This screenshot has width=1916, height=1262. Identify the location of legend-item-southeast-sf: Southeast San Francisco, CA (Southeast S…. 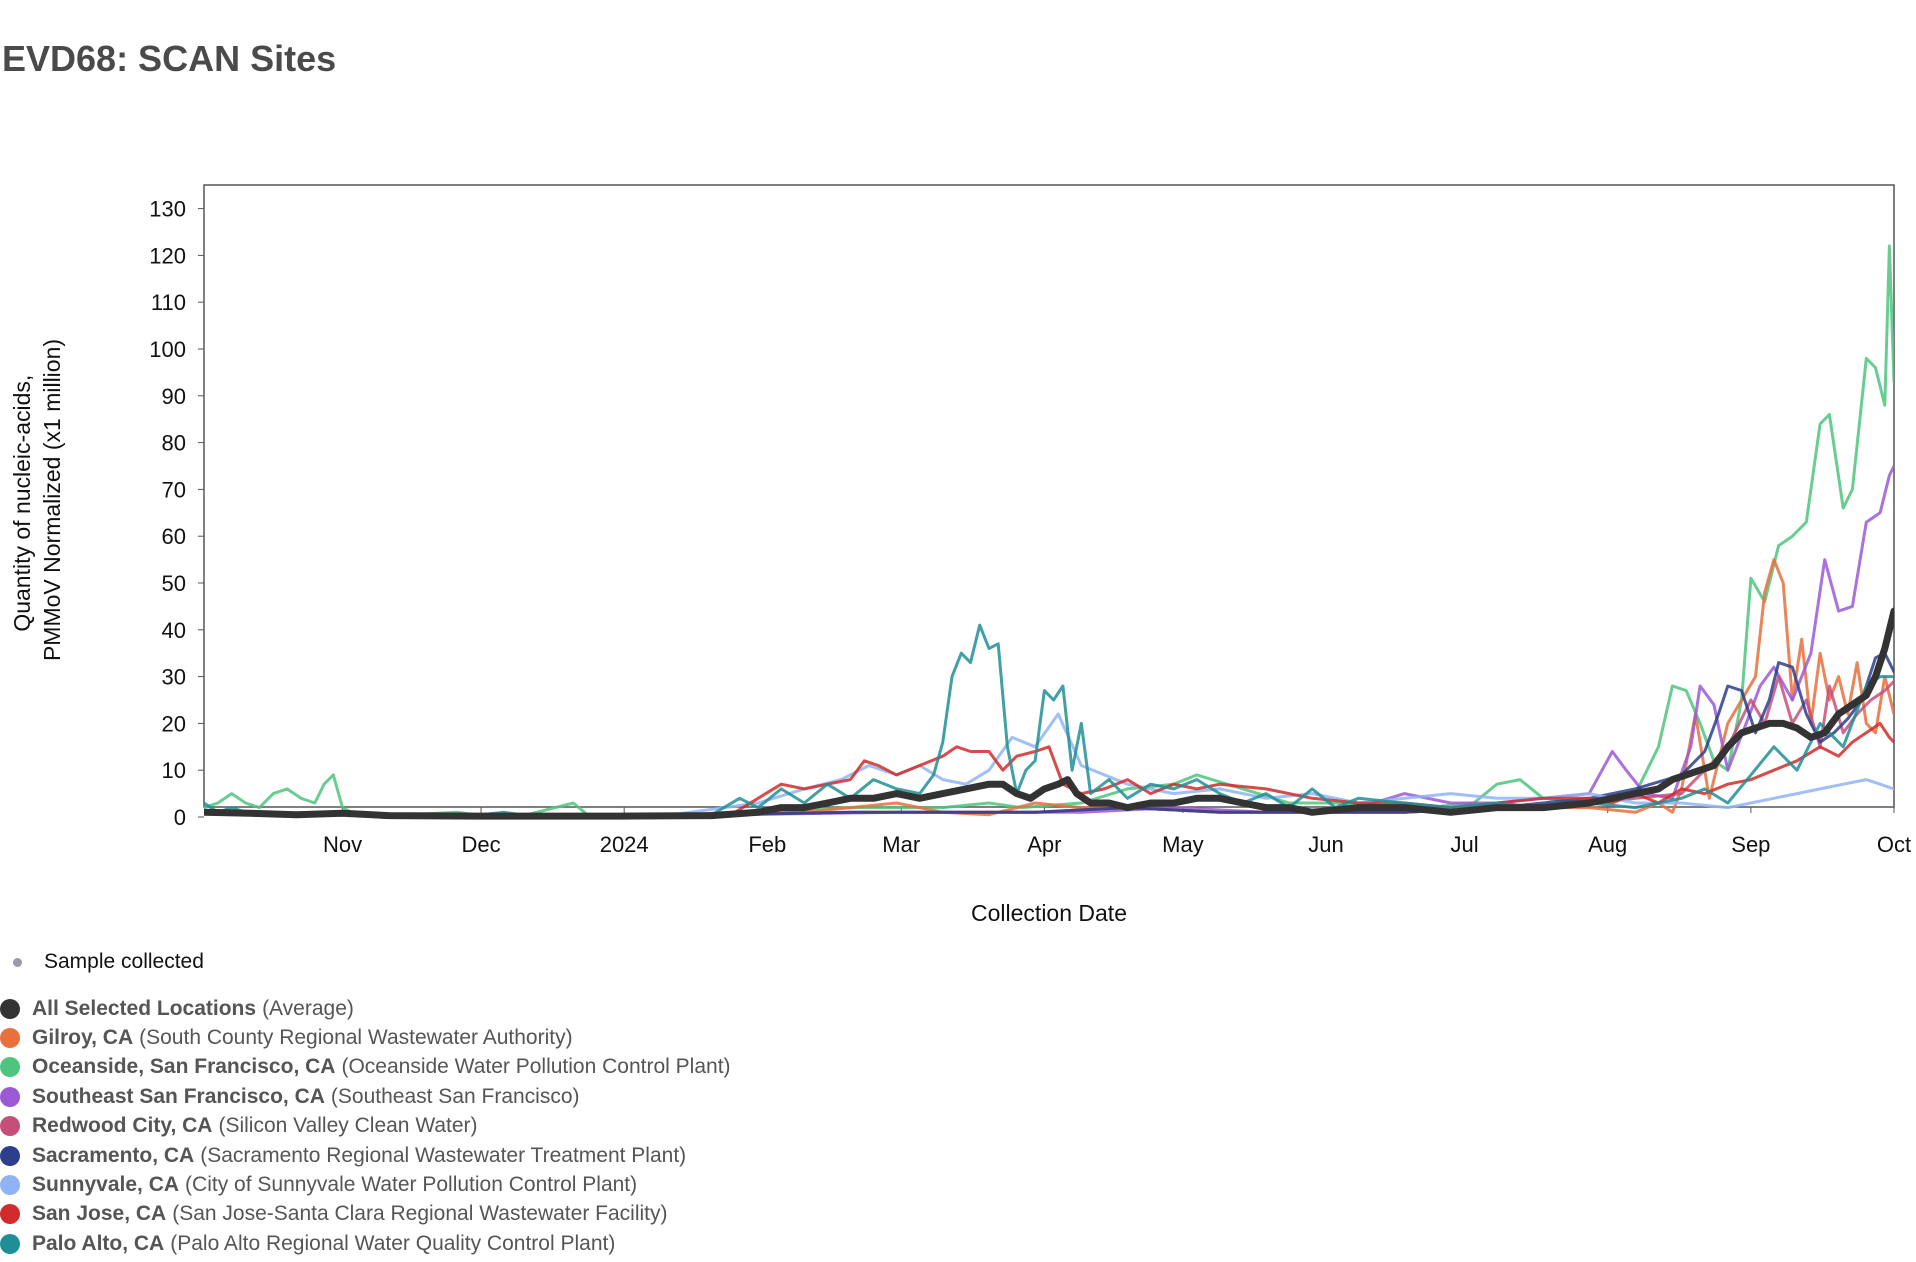
(365, 1096).